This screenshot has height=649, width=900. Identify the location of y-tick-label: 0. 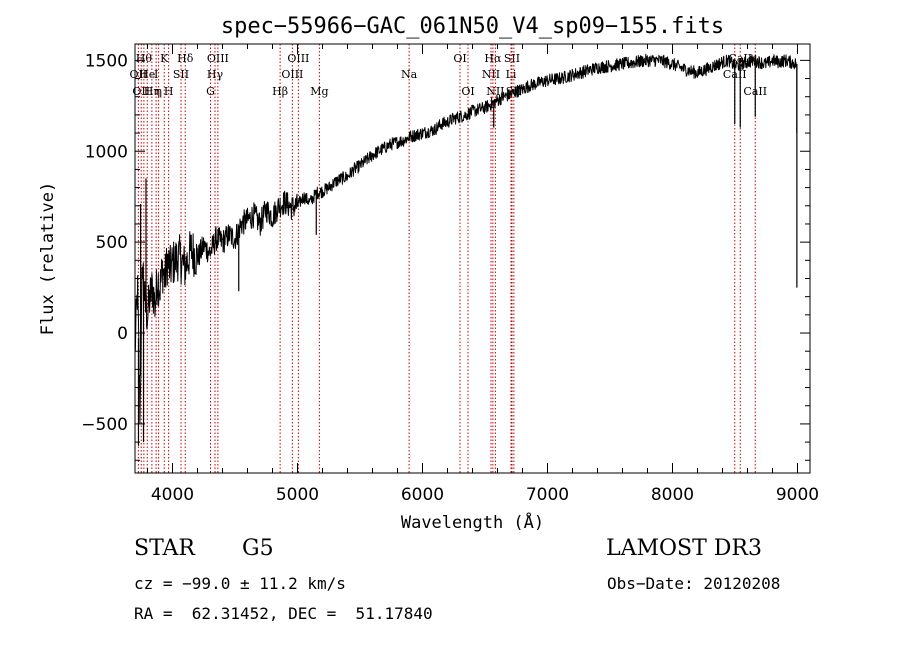
(122, 334).